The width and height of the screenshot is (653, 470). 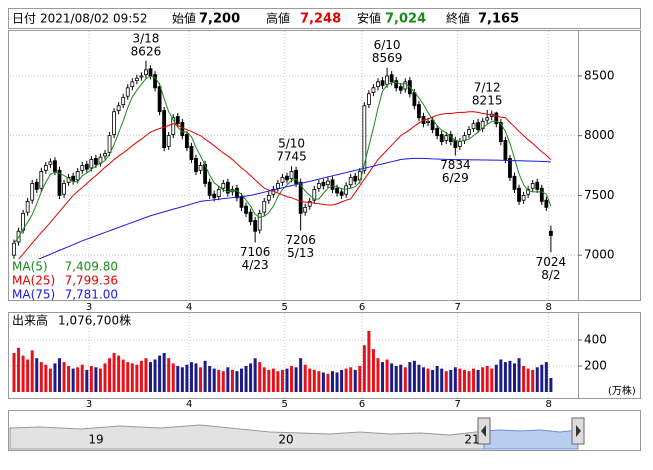 I want to click on annotation-date: 4/23, so click(x=255, y=265).